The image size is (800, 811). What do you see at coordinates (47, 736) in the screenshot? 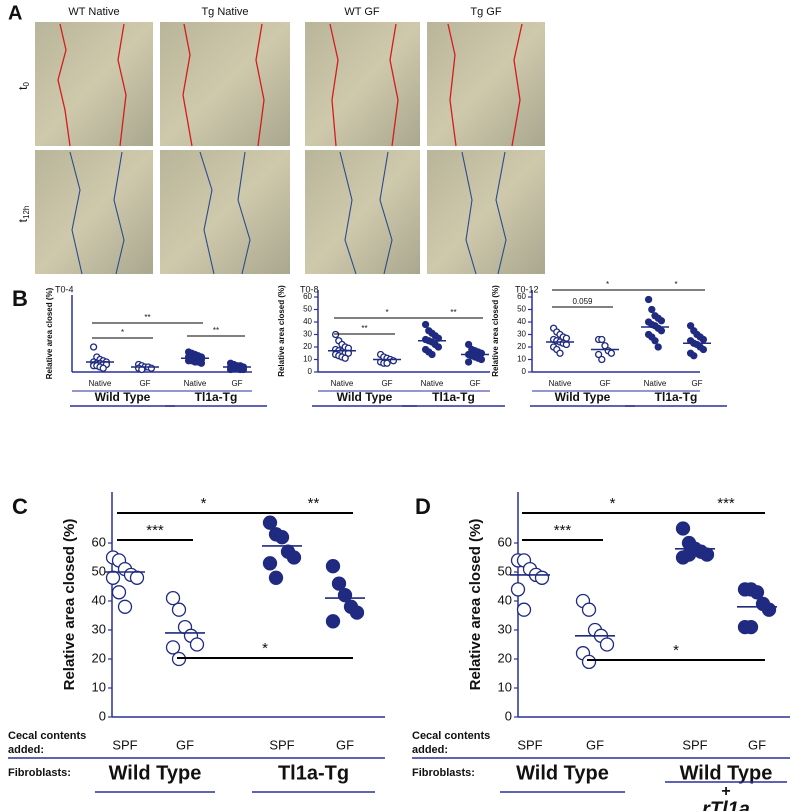
I see `row-label: Cecal contents` at bounding box center [47, 736].